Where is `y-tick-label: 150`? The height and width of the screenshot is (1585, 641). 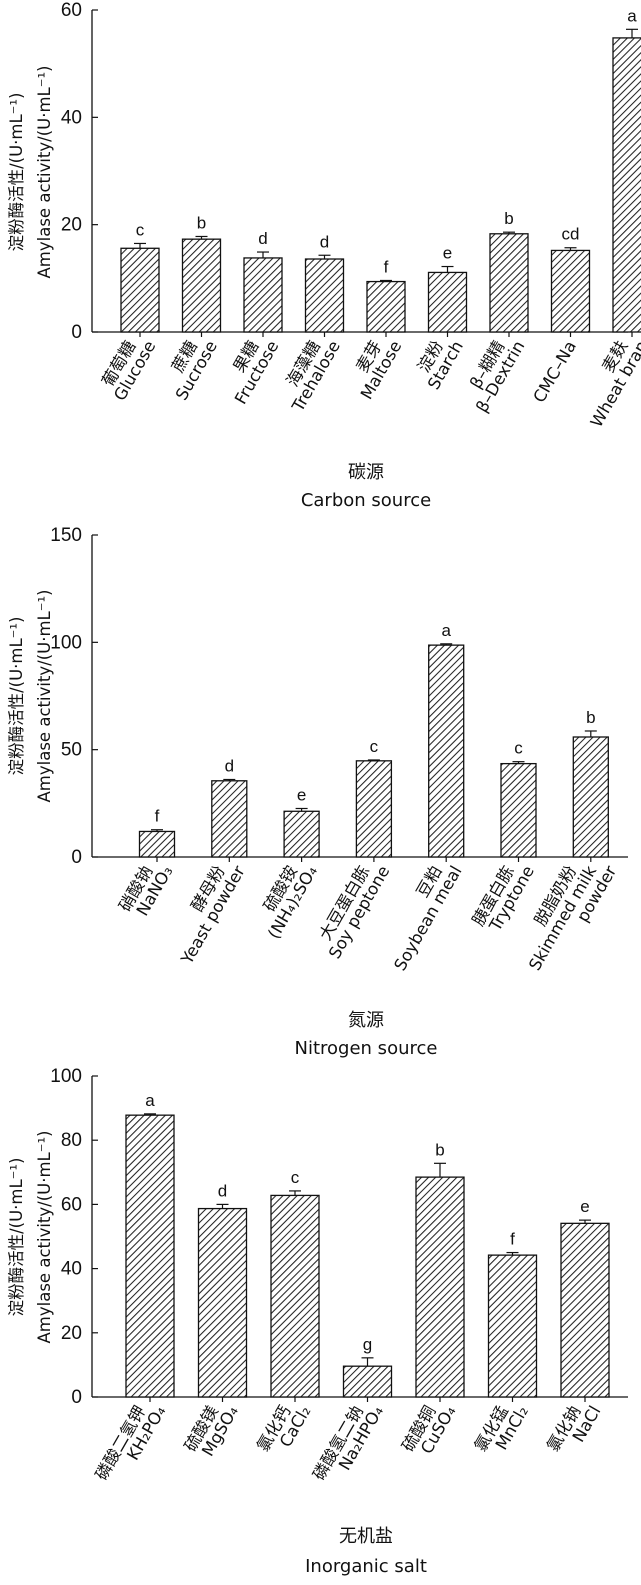
y-tick-label: 150 is located at coordinates (66, 535).